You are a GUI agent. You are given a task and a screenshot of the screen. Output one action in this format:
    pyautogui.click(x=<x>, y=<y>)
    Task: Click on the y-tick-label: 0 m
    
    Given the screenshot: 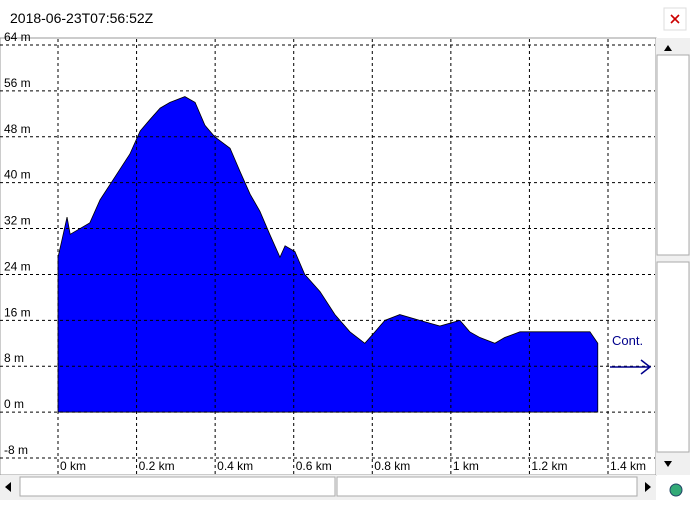 What is the action you would take?
    pyautogui.click(x=14, y=404)
    